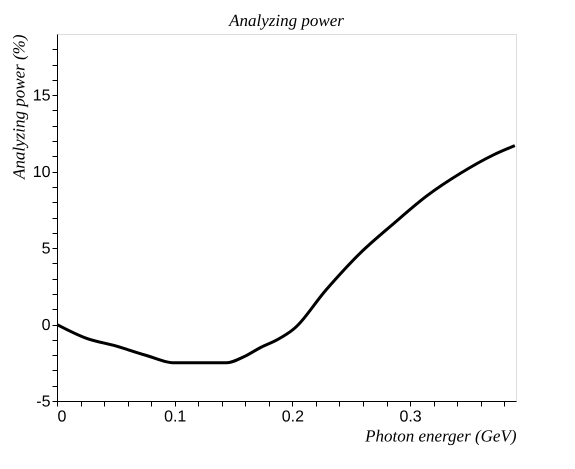 The height and width of the screenshot is (469, 575). I want to click on y-tick-label: -5, so click(43, 402).